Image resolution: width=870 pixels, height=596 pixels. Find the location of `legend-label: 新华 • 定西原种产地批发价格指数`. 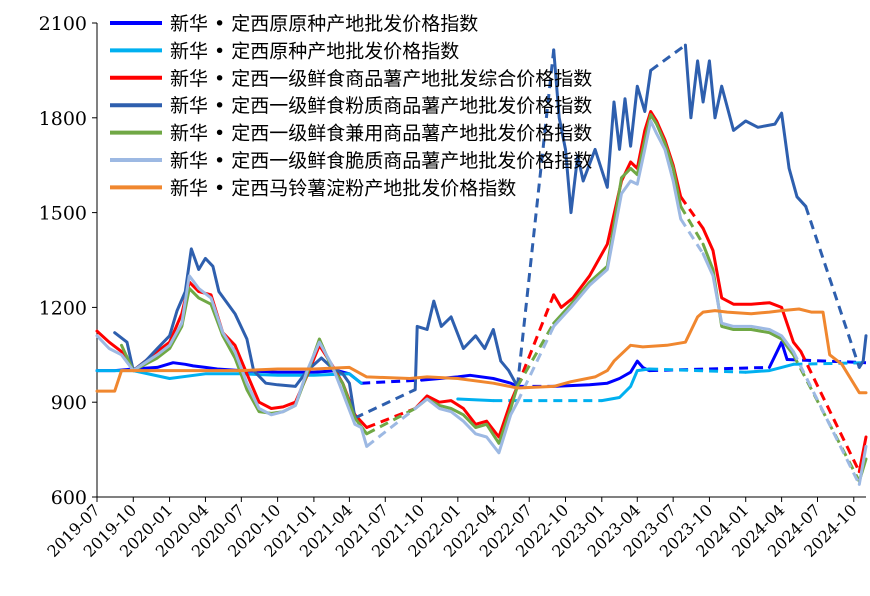

legend-label: 新华 • 定西原种产地批发价格指数 is located at coordinates (314, 51).